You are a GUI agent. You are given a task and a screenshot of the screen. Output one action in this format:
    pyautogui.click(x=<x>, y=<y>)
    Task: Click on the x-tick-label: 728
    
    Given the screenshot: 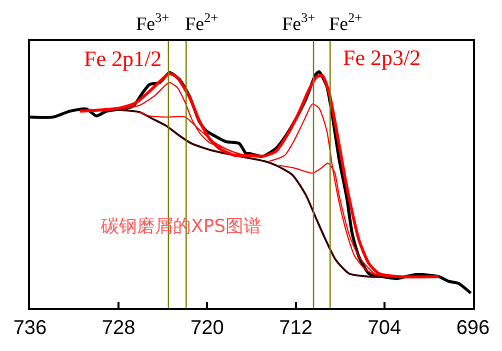 What is the action you would take?
    pyautogui.click(x=119, y=328)
    